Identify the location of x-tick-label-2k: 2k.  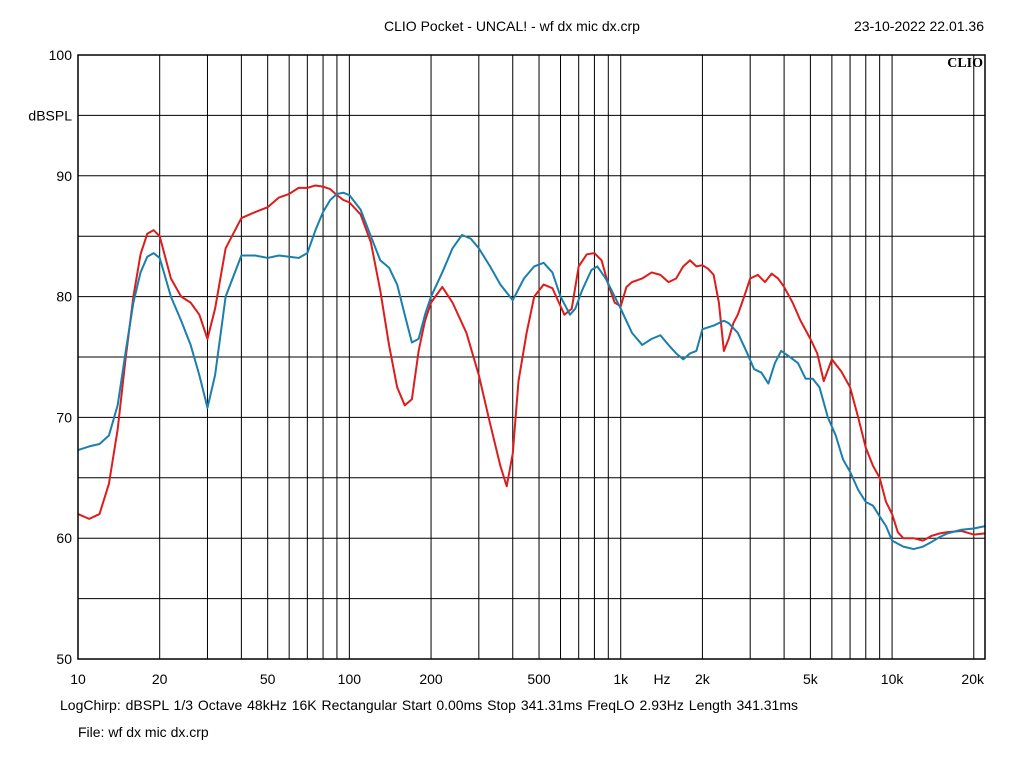
(703, 679).